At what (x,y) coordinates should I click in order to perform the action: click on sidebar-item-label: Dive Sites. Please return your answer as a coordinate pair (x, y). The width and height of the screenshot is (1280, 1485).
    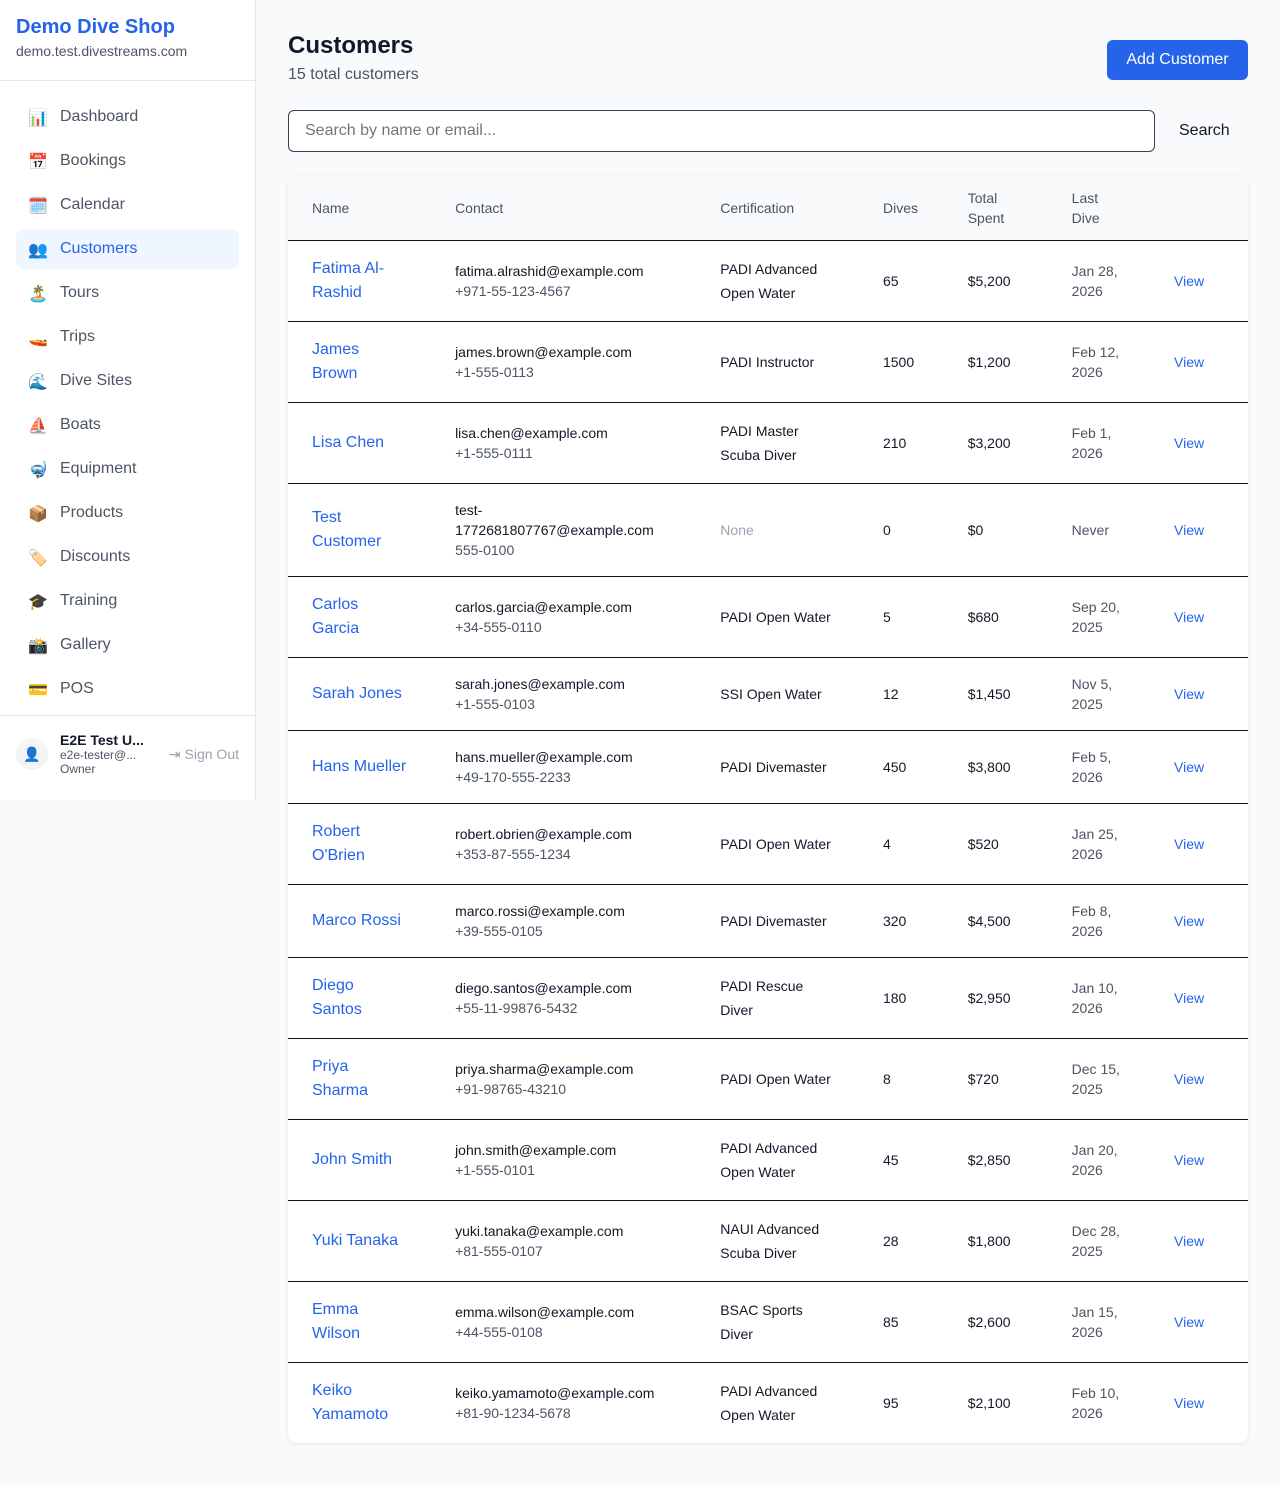
    Looking at the image, I should click on (96, 380).